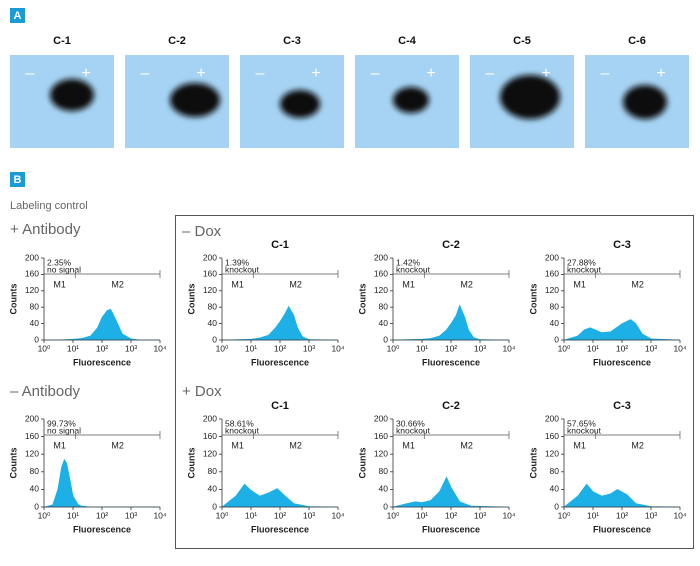 This screenshot has width=700, height=566. What do you see at coordinates (18, 180) in the screenshot?
I see `panel-label: B` at bounding box center [18, 180].